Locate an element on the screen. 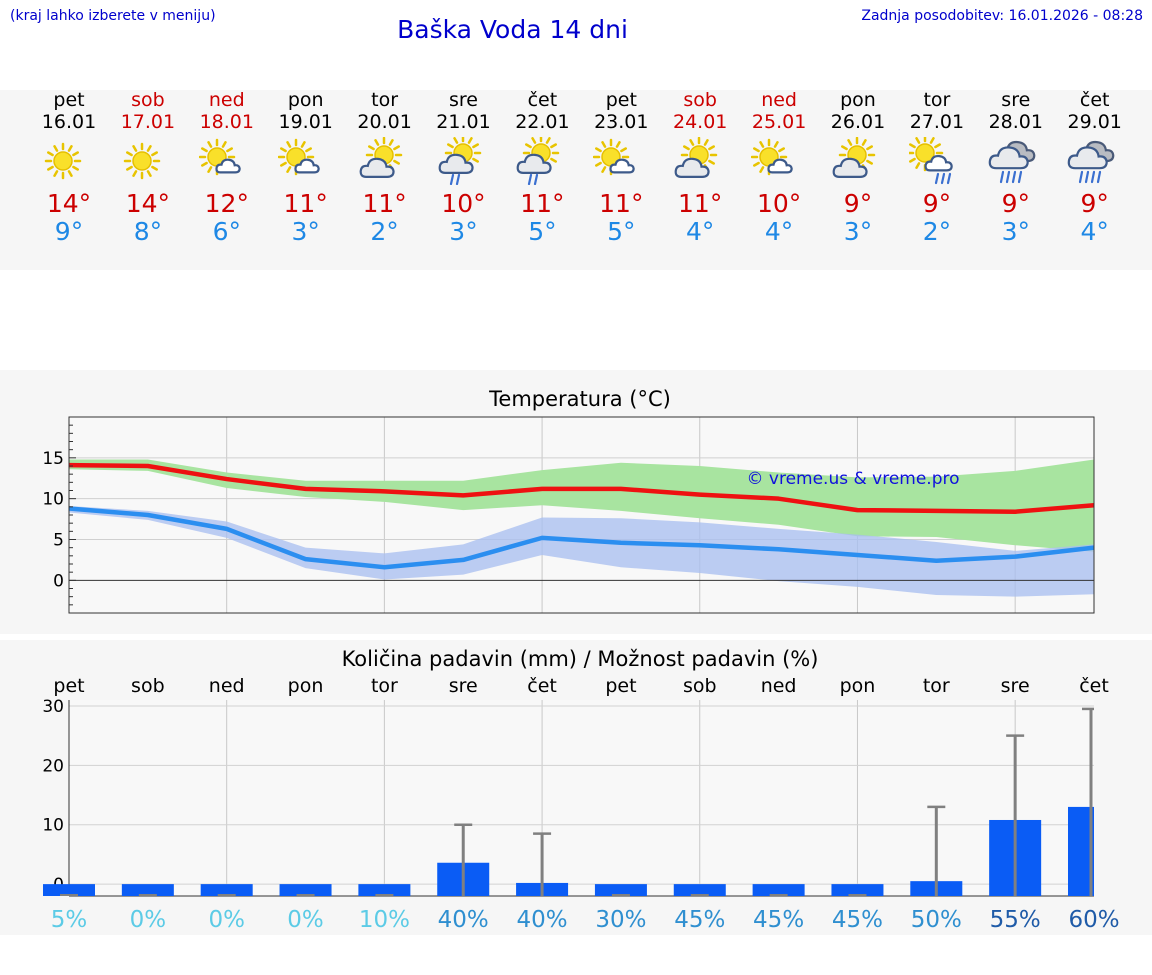 The height and width of the screenshot is (975, 1152). min-temperature: 9° is located at coordinates (69, 231).